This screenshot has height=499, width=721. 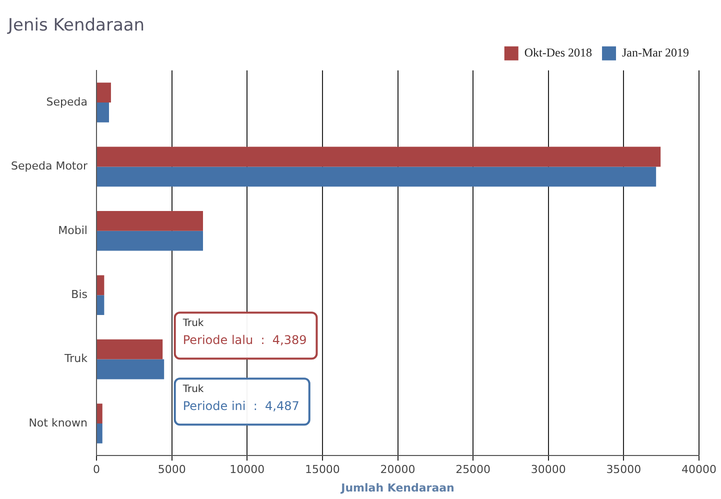 I want to click on x-tick-label: 0, so click(x=96, y=469).